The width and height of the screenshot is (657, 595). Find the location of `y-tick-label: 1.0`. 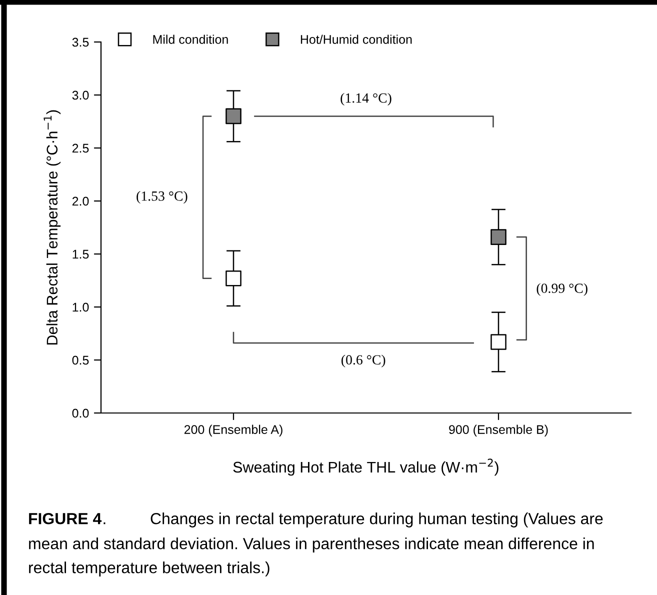

y-tick-label: 1.0 is located at coordinates (80, 307).